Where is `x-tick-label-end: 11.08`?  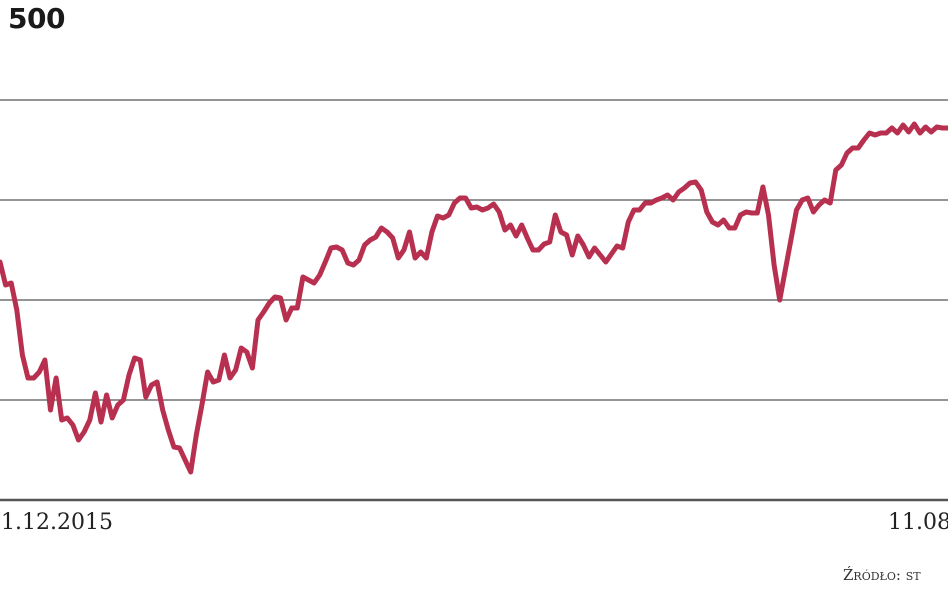
x-tick-label-end: 11.08 is located at coordinates (918, 522).